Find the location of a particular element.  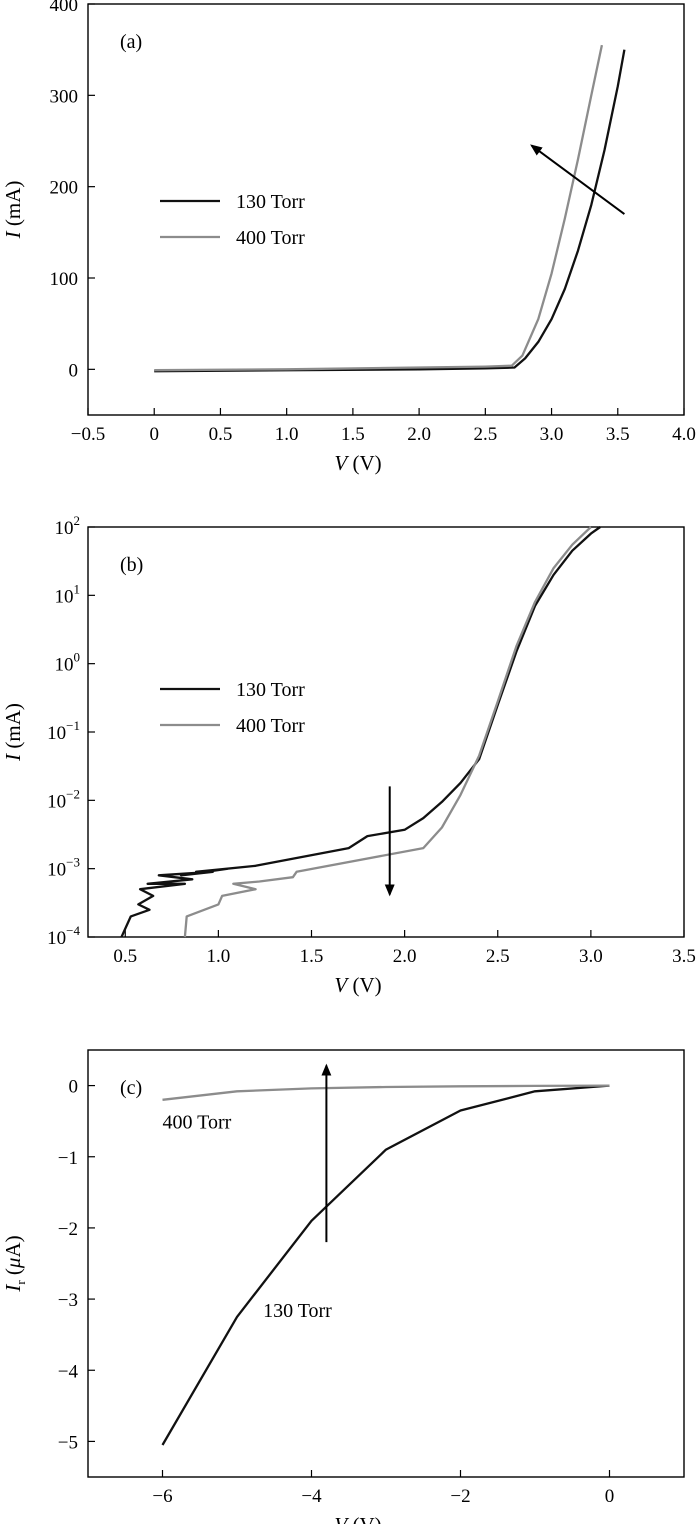

y-tick-label: −2 is located at coordinates (68, 1229).